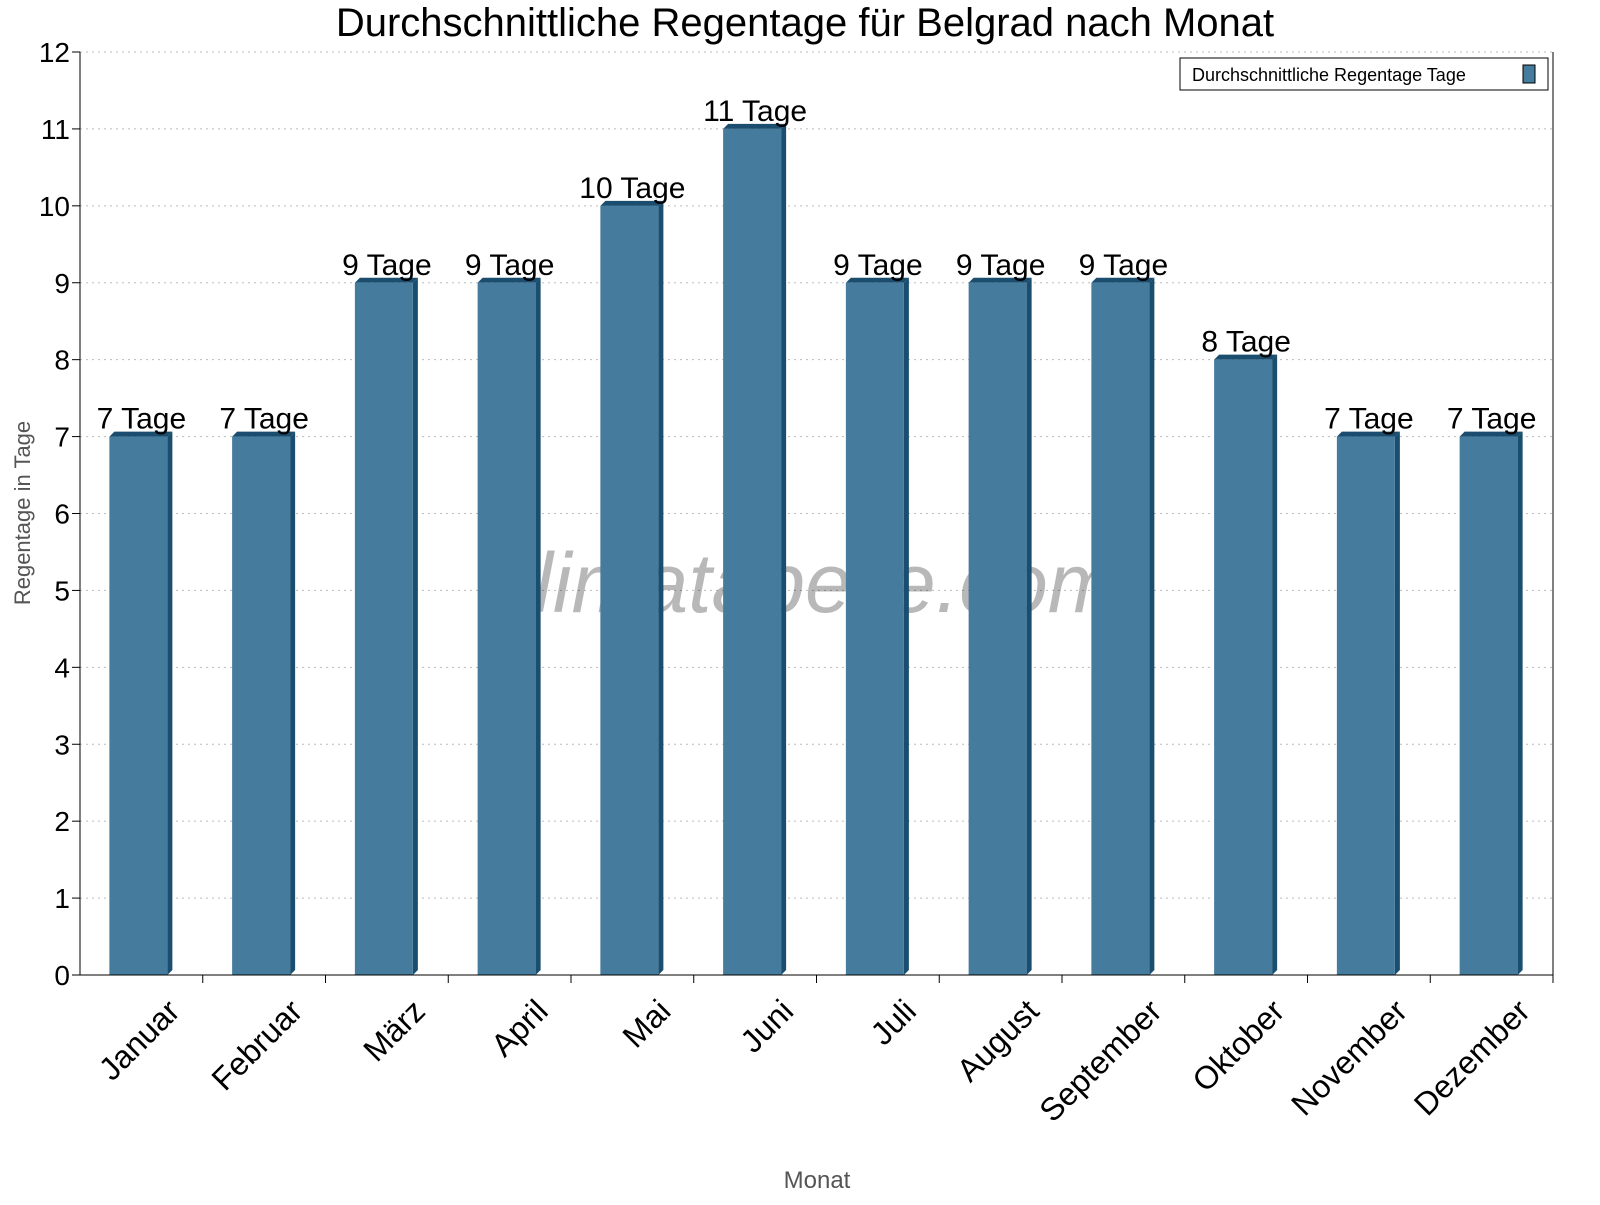  Describe the element at coordinates (1100, 1060) in the screenshot. I see `x-tick-label: September` at that location.